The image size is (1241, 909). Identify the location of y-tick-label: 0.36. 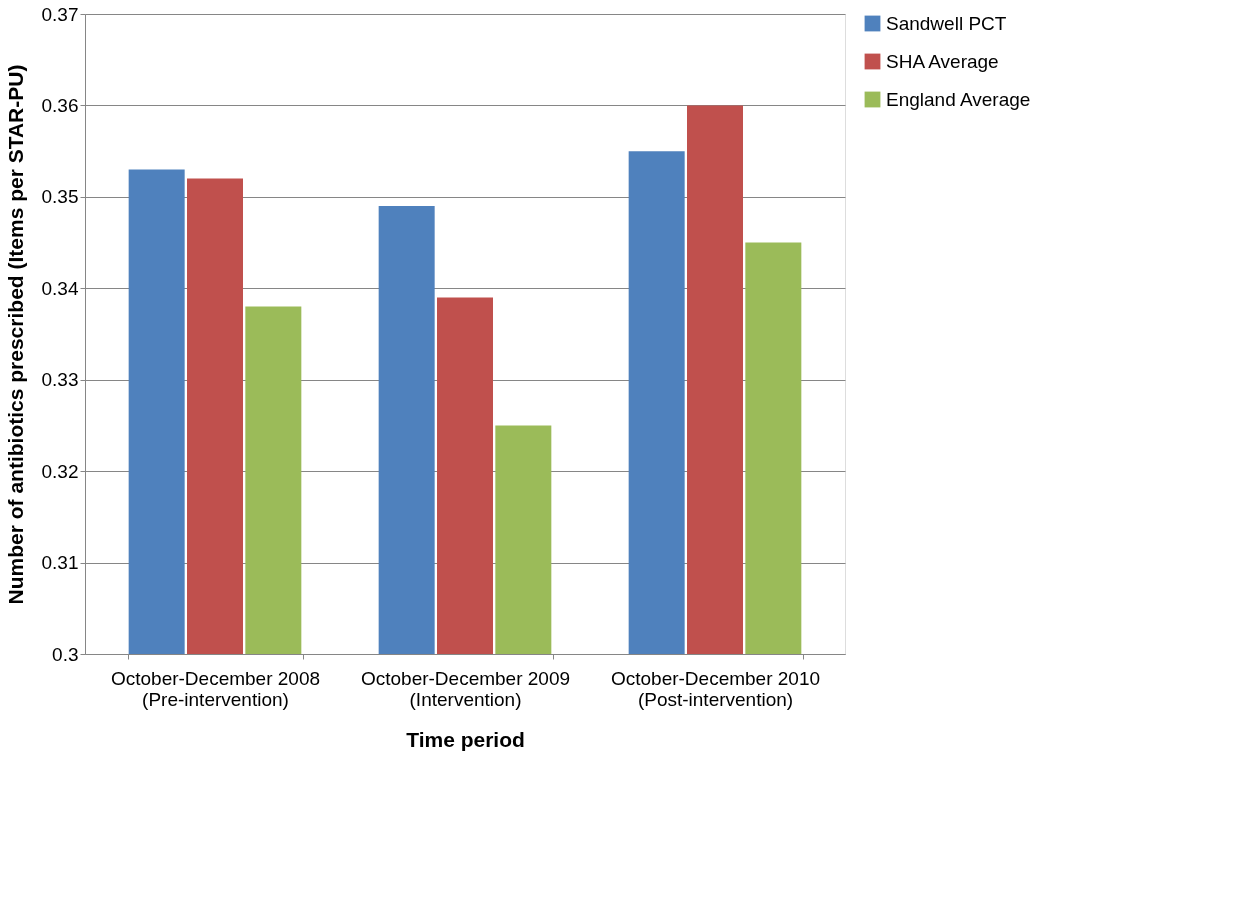
(60, 105).